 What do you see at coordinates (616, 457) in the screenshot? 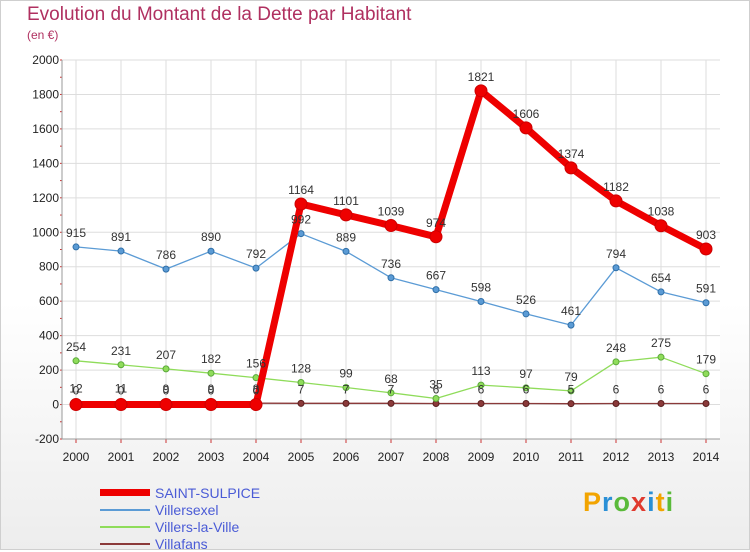
I see `x-tick-label: 2012` at bounding box center [616, 457].